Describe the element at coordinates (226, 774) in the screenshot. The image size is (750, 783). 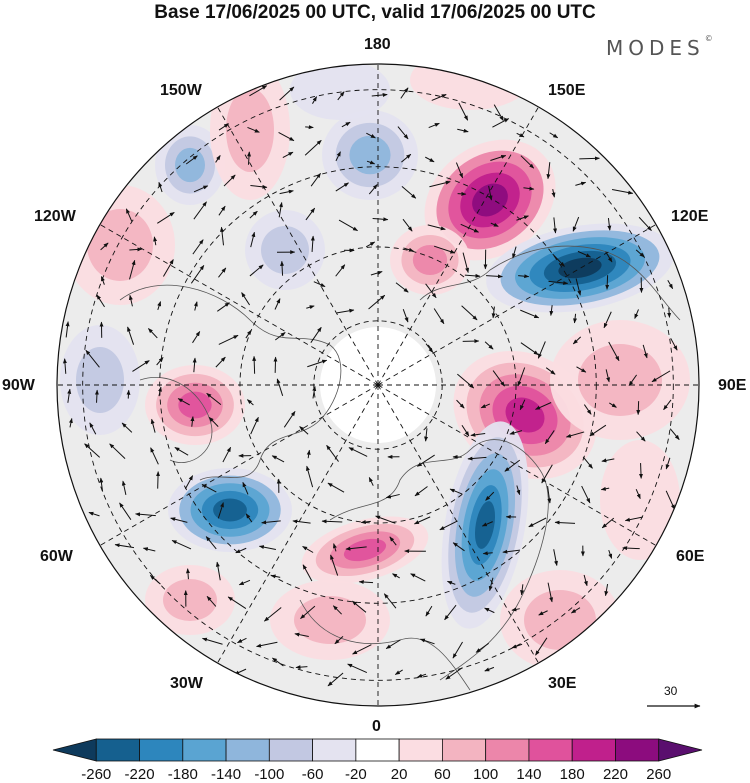
I see `colorbar-tick-label: -140` at that location.